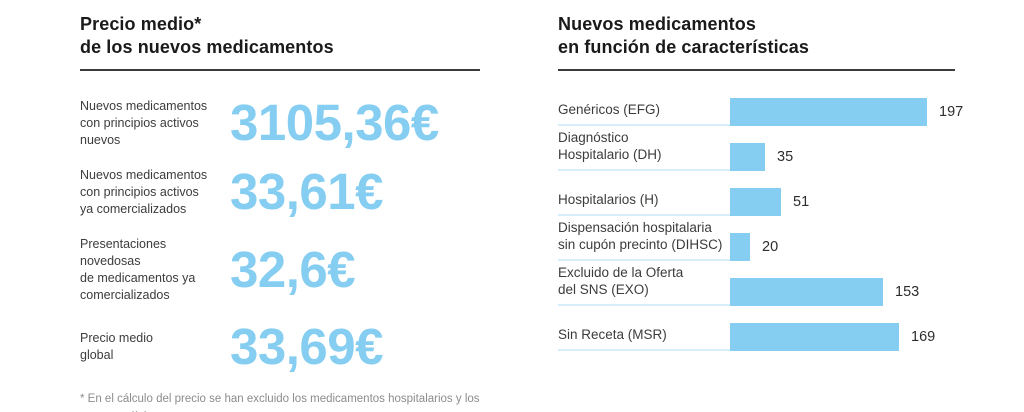 This screenshot has width=1024, height=412. I want to click on price-row-label: Precio medio global, so click(116, 346).